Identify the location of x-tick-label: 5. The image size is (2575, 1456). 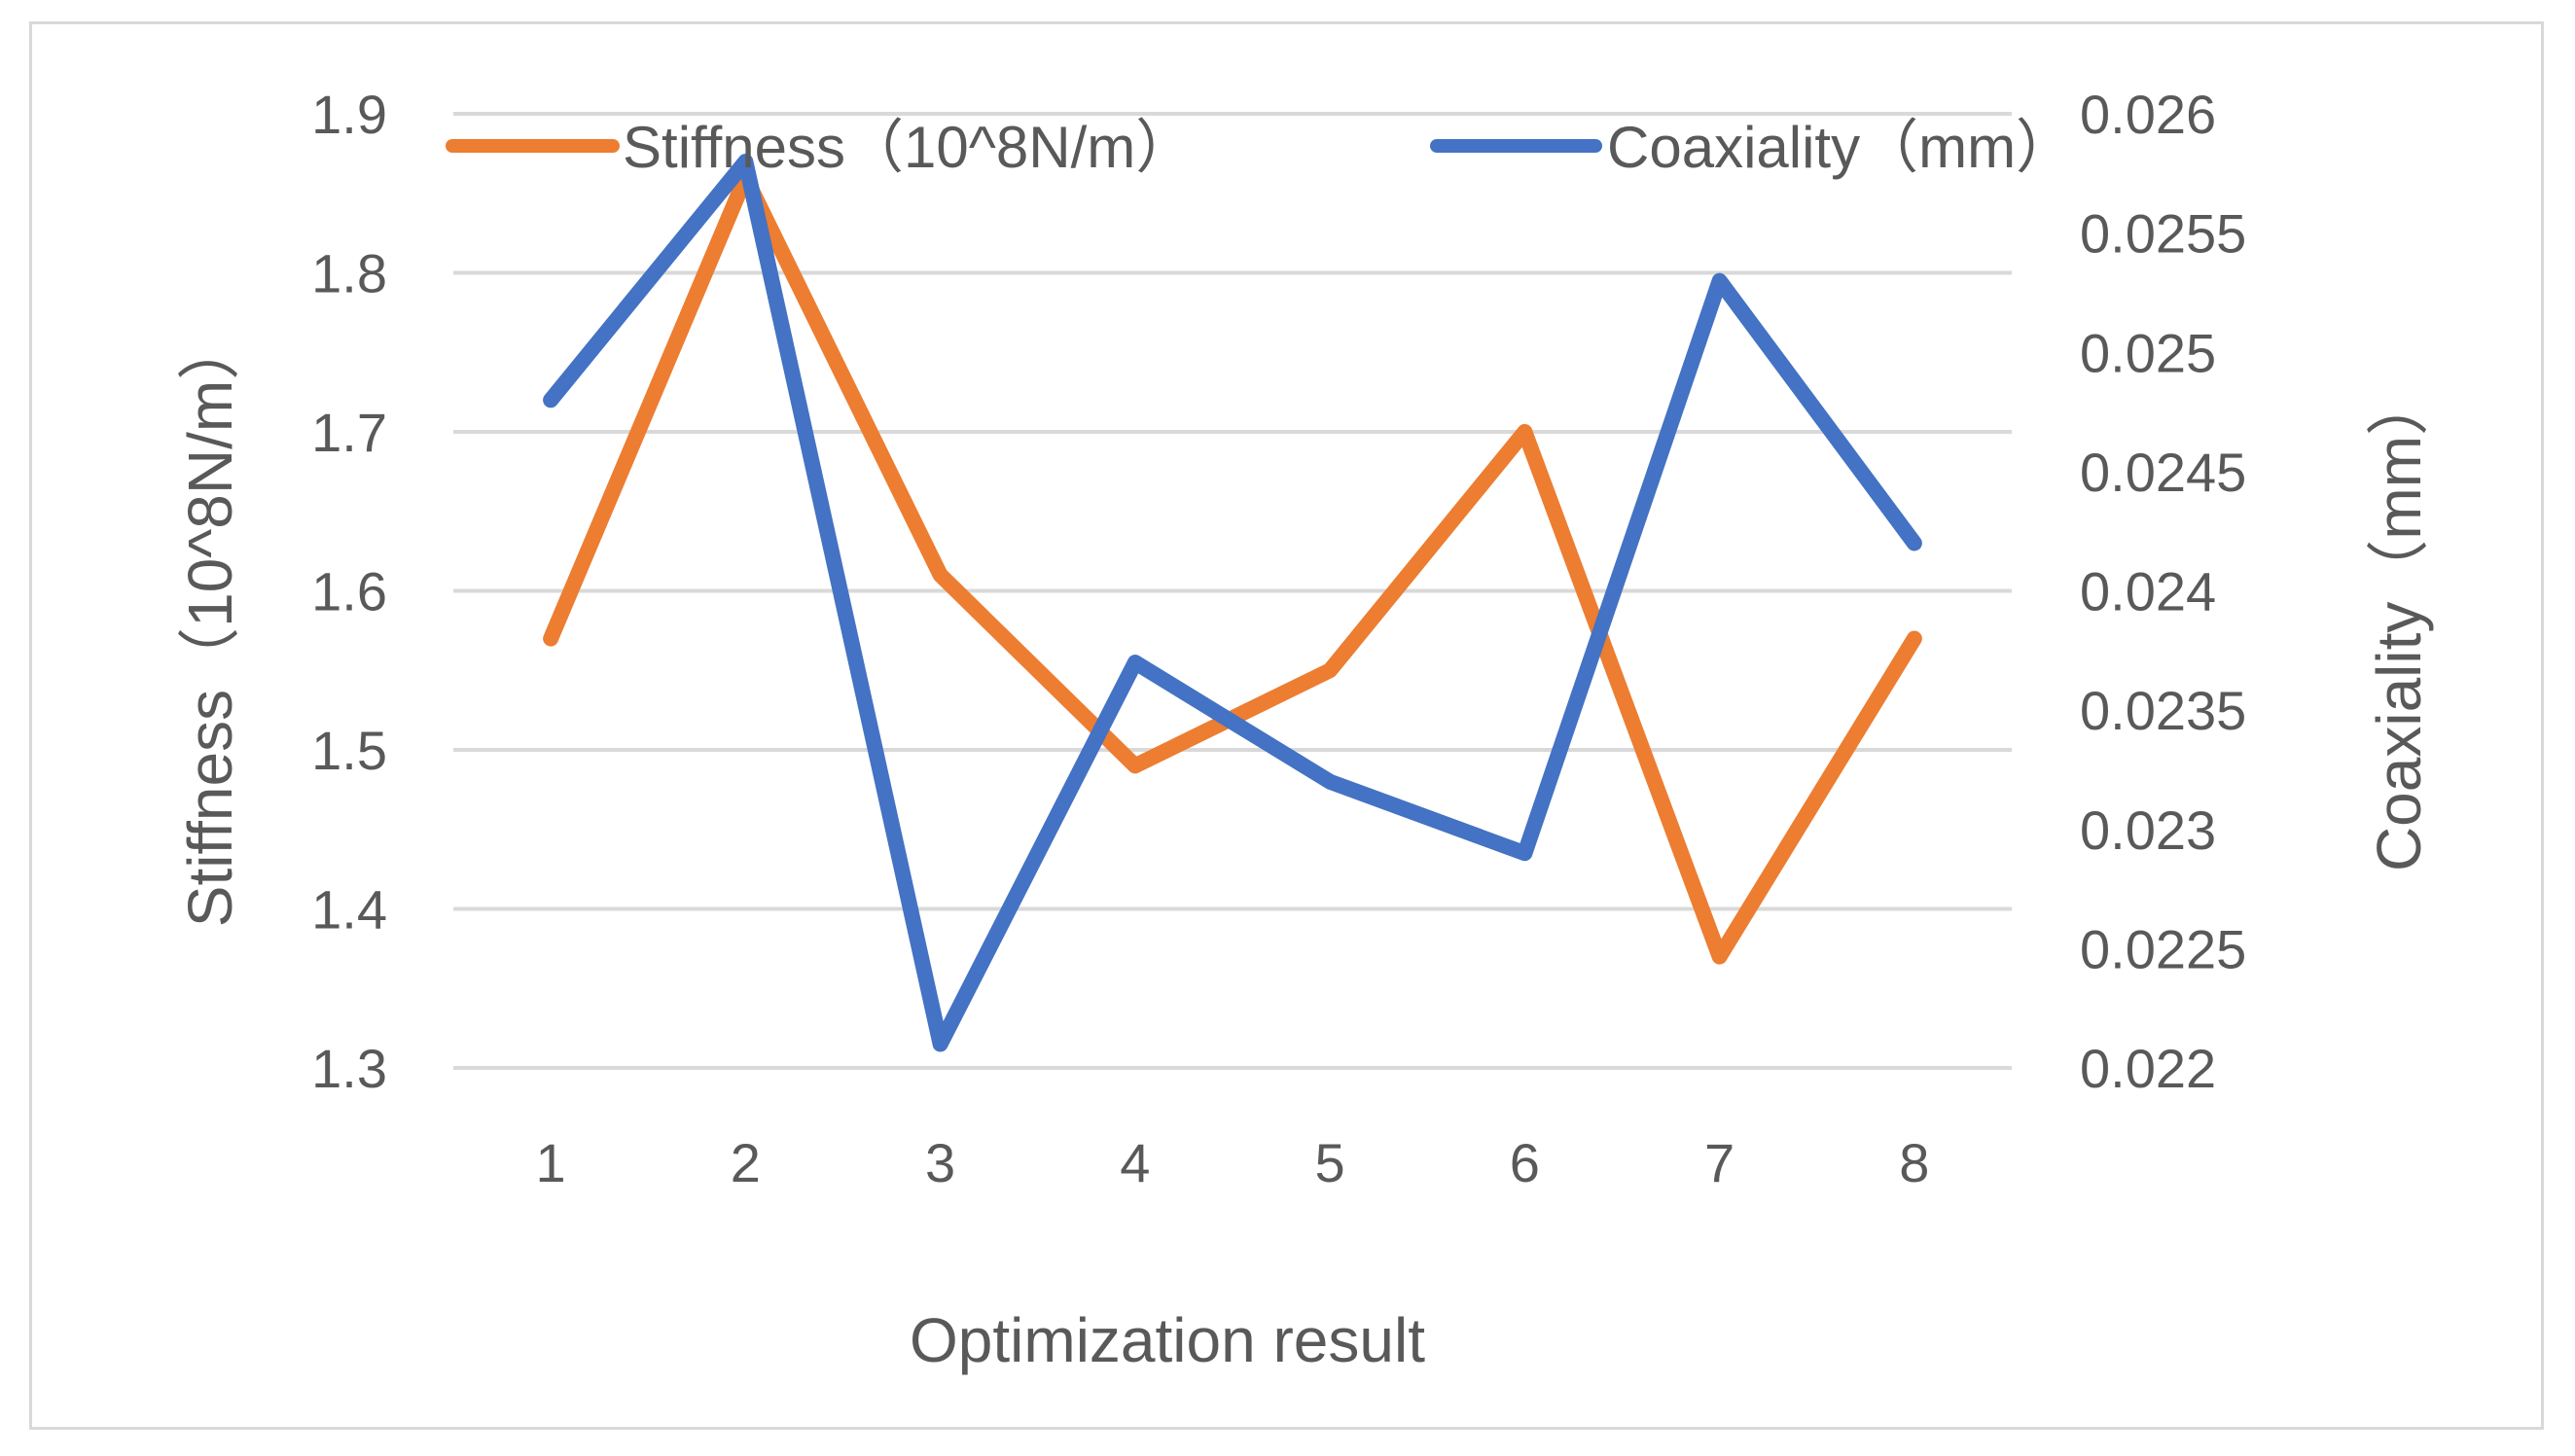
(1330, 1162).